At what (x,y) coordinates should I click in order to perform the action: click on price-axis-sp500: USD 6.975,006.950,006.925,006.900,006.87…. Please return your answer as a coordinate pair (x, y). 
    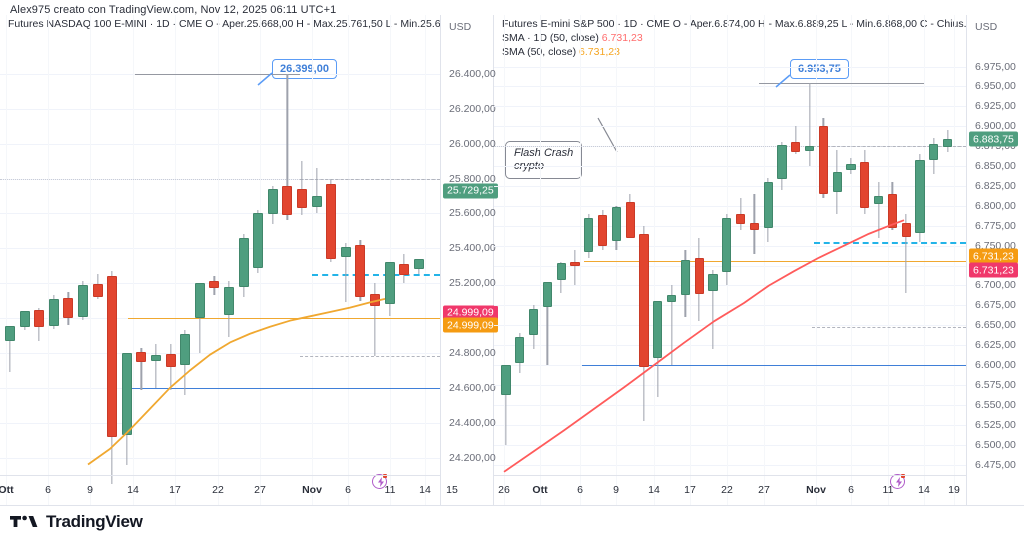
    Looking at the image, I should click on (995, 260).